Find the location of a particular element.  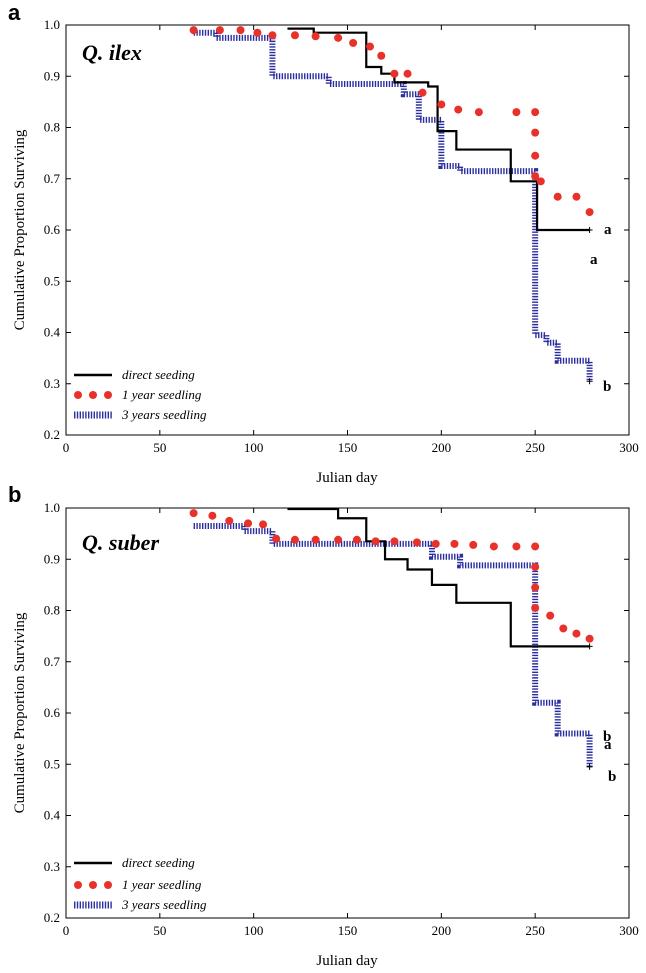

y-tick-label: 0.2 is located at coordinates (52, 917).